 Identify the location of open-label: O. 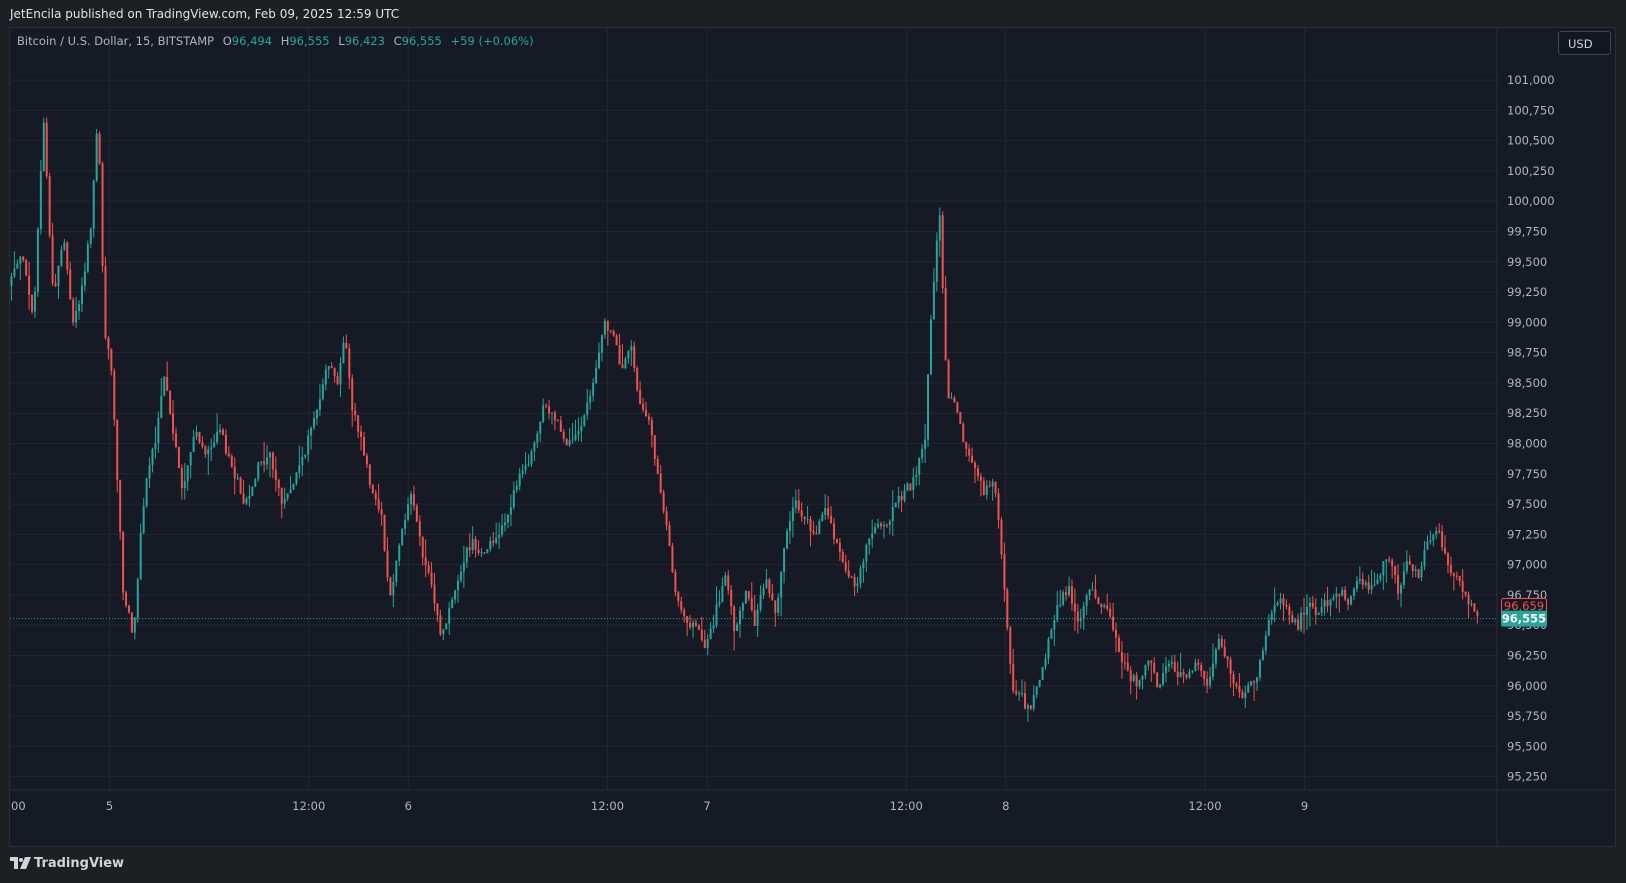
(227, 41).